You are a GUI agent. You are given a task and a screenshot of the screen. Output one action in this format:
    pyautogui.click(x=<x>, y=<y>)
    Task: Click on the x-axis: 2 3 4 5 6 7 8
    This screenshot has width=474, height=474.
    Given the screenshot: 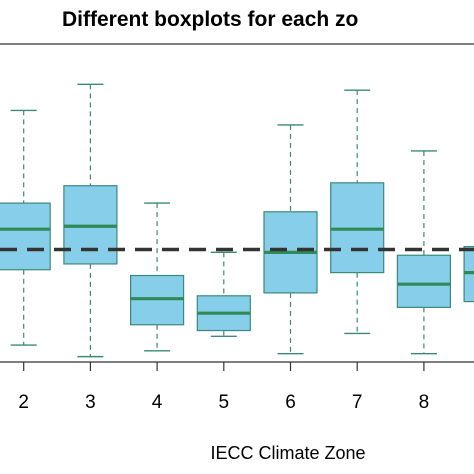 What is the action you would take?
    pyautogui.click(x=223, y=387)
    